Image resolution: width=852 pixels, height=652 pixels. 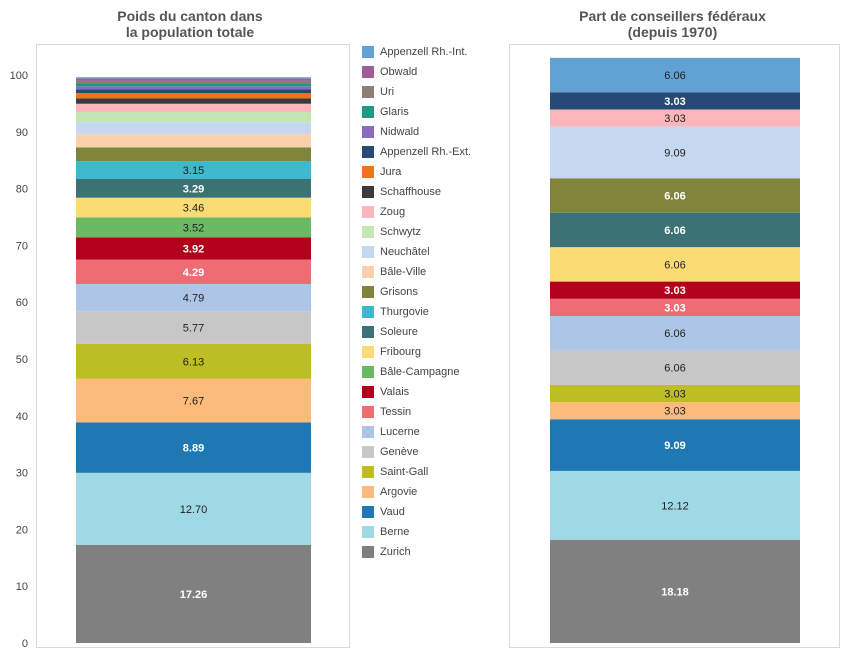 What do you see at coordinates (416, 532) in the screenshot?
I see `legend-item: Berne` at bounding box center [416, 532].